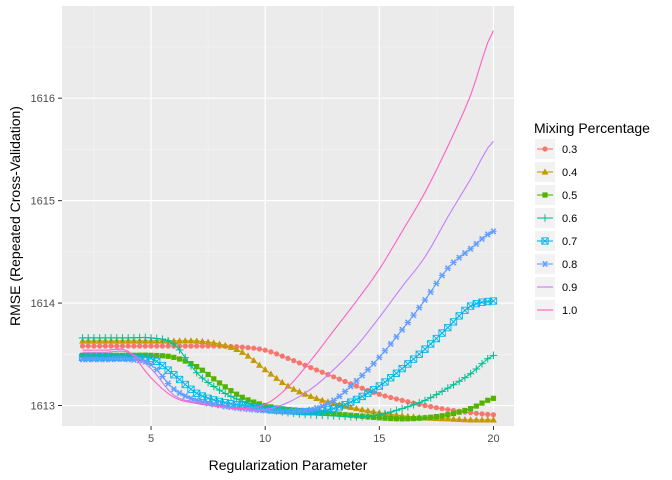 This screenshot has width=672, height=480. I want to click on y-axis-title: RMSE (Repeated Cross-Validation), so click(15, 216).